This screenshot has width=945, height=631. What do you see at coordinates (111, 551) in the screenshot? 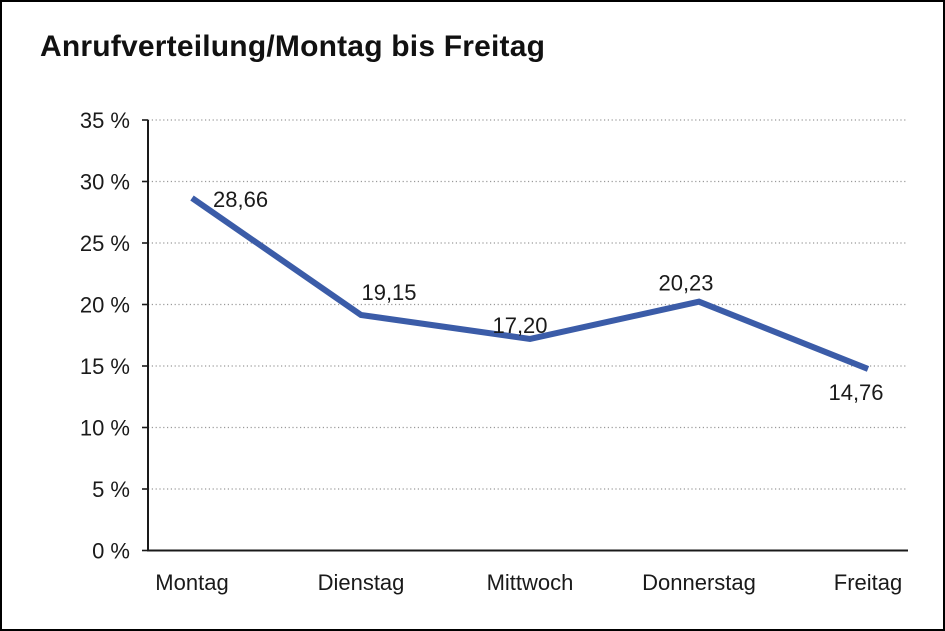
I see `y-axis-label: 0 %` at bounding box center [111, 551].